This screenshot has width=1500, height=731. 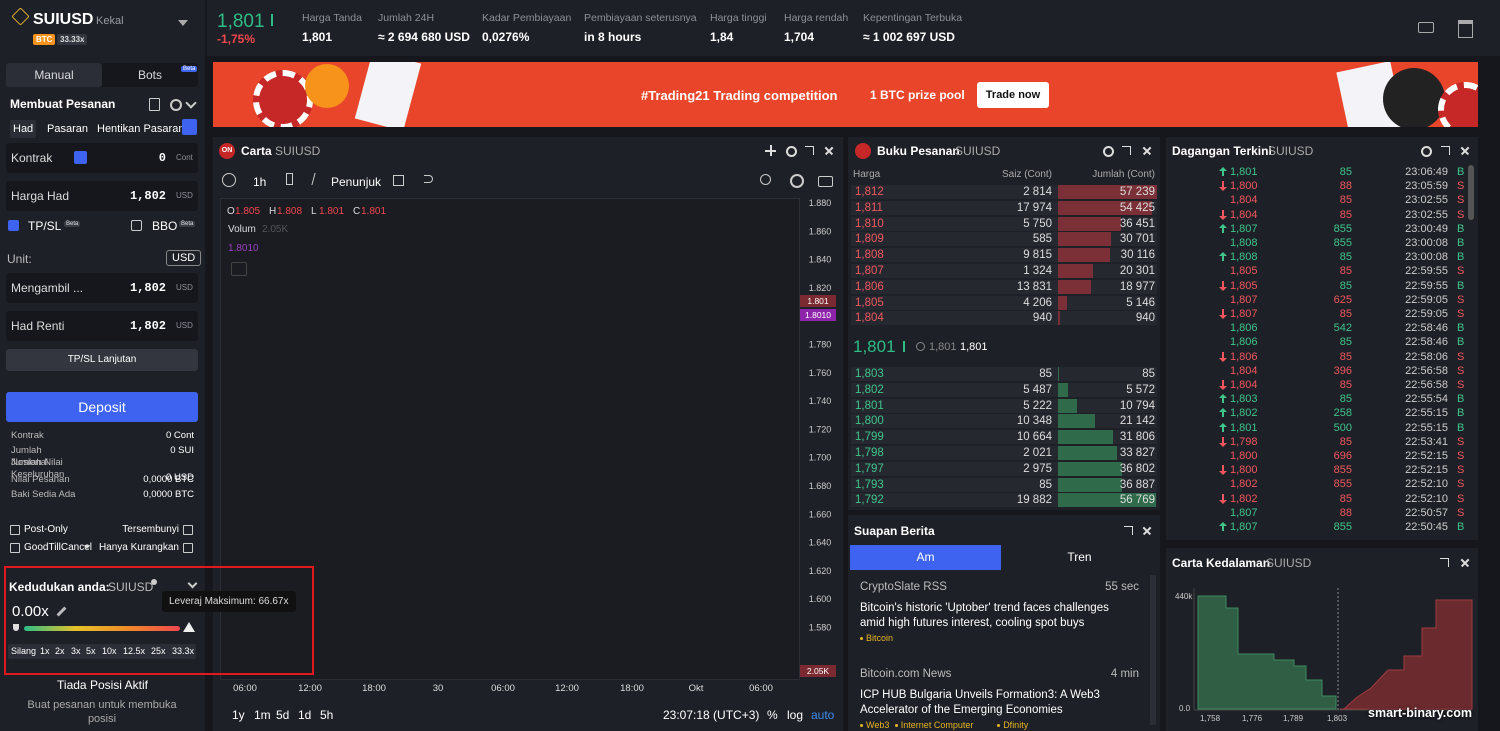 What do you see at coordinates (869, 302) in the screenshot?
I see `book-price: 1,805` at bounding box center [869, 302].